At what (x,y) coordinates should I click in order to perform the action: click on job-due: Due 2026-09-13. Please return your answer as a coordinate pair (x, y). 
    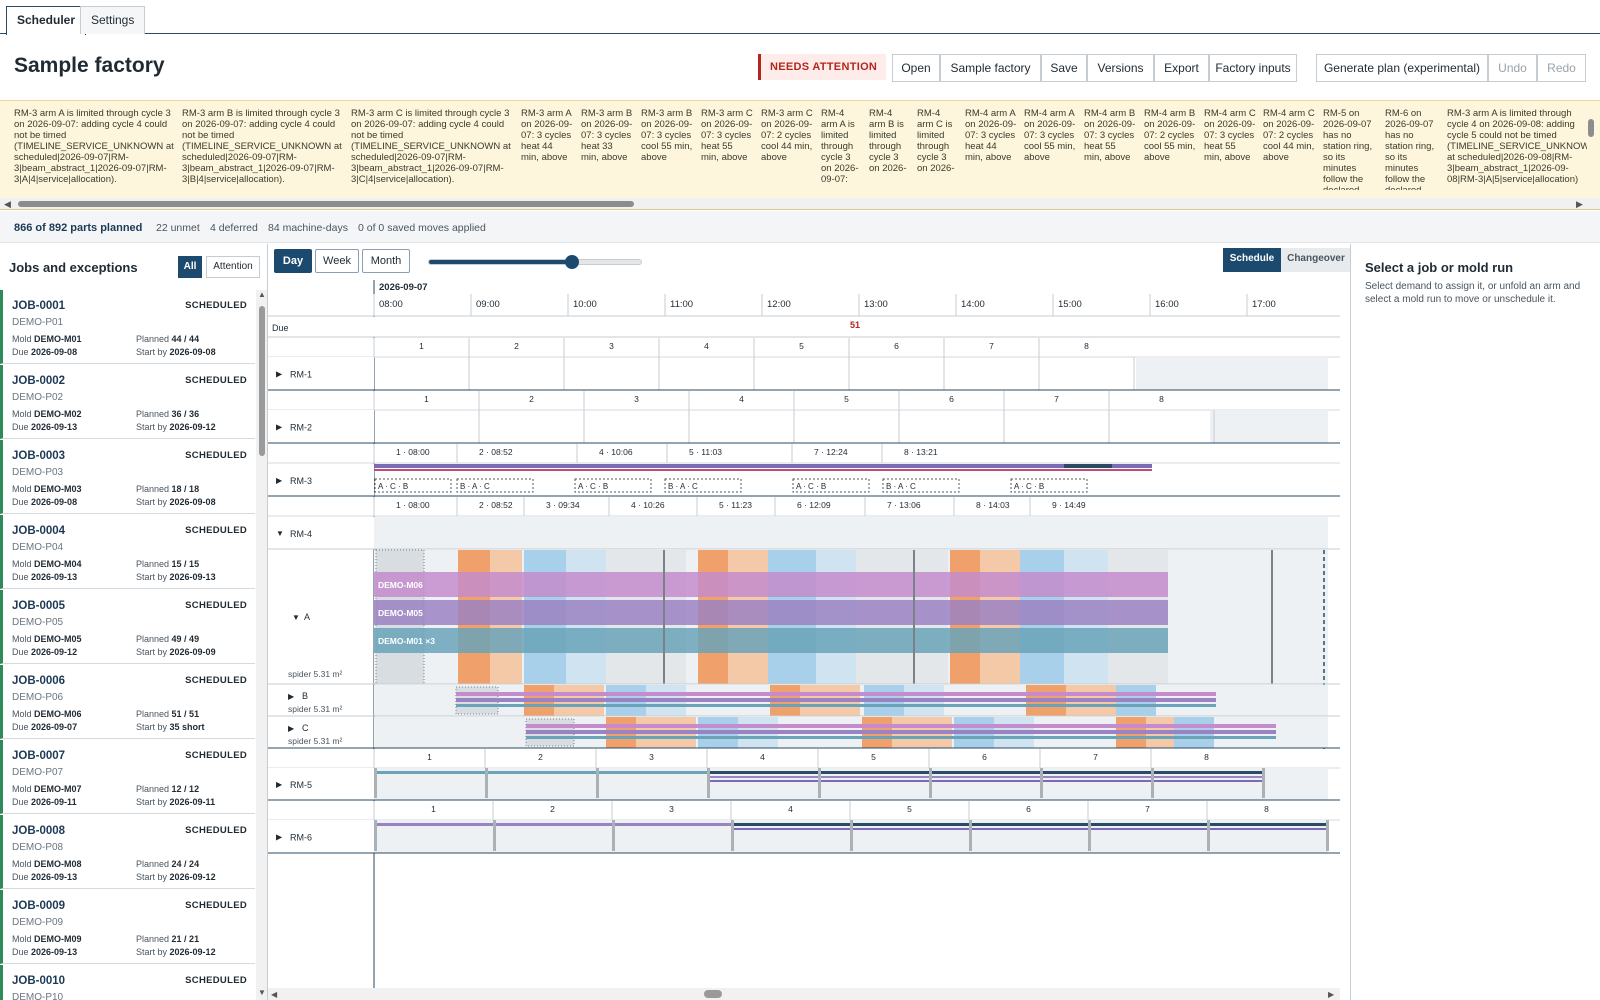
    Looking at the image, I should click on (45, 577).